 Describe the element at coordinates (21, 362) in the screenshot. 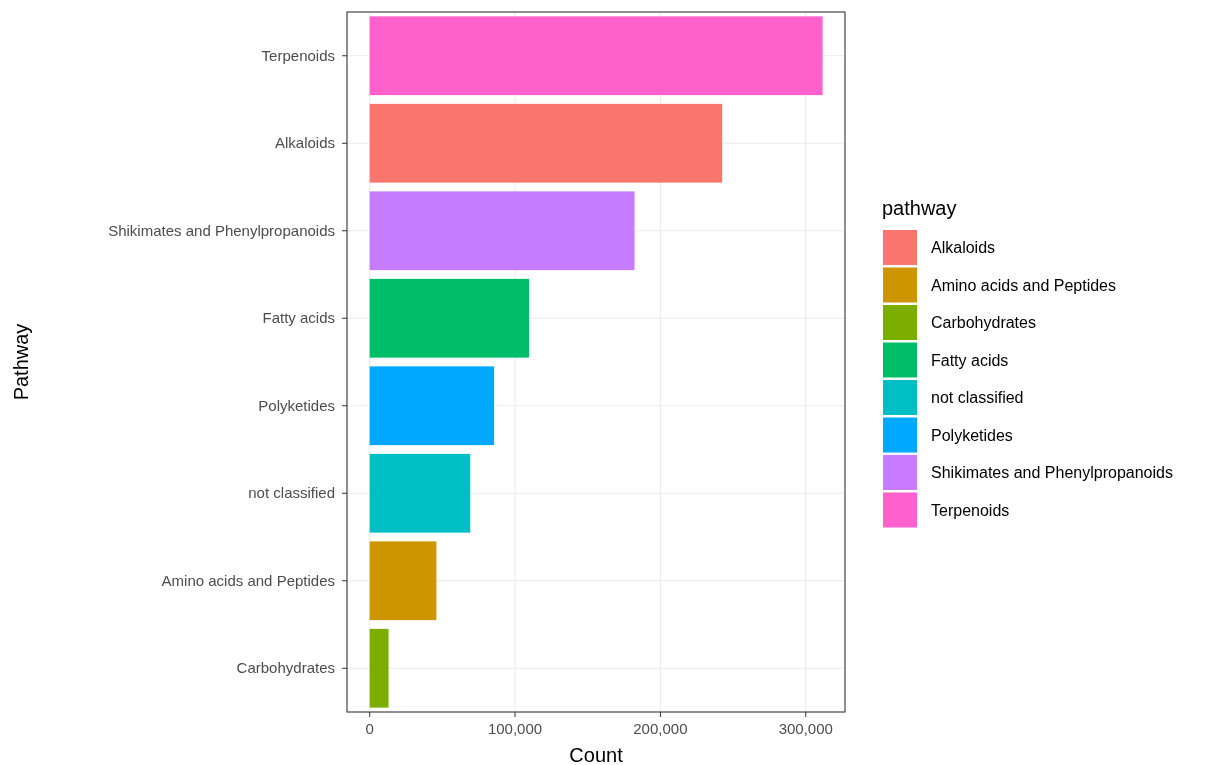

I see `y-axis-title: Pathway` at that location.